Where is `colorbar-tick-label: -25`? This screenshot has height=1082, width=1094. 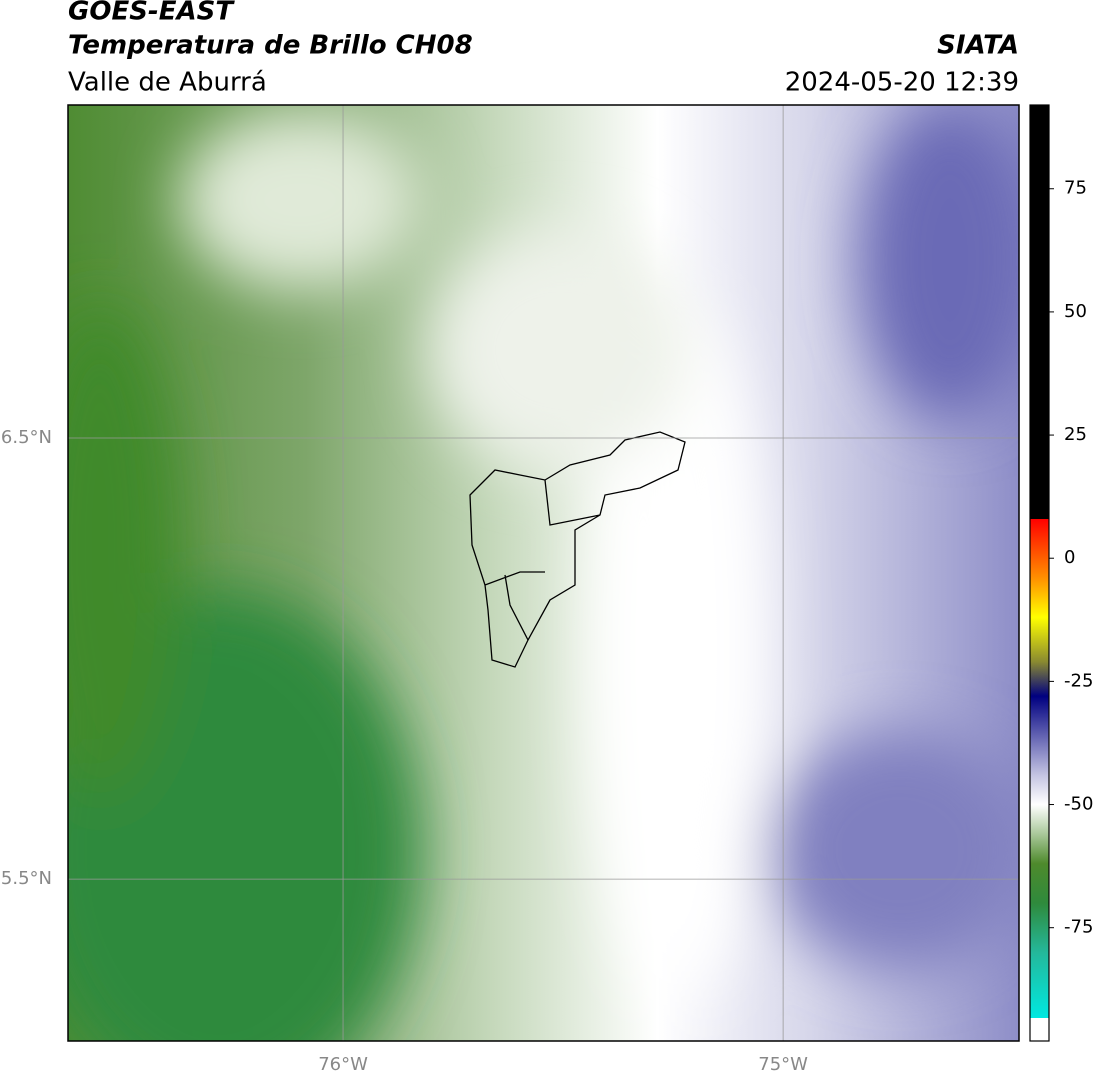
colorbar-tick-label: -25 is located at coordinates (1078, 680).